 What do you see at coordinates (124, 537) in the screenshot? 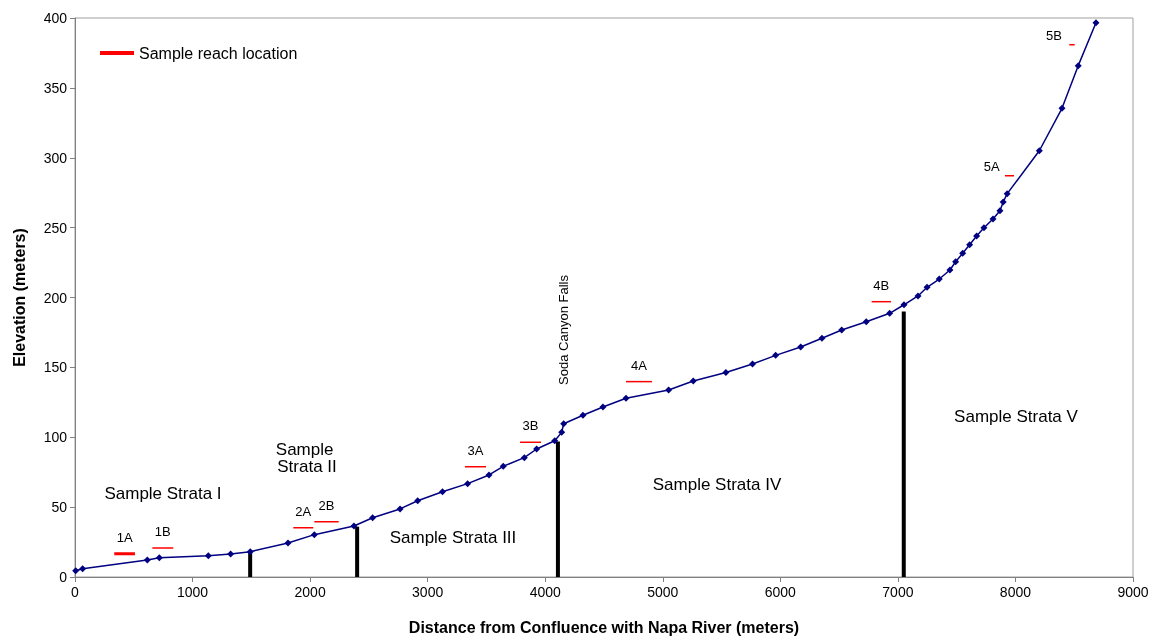
I see `annotation: 1A` at bounding box center [124, 537].